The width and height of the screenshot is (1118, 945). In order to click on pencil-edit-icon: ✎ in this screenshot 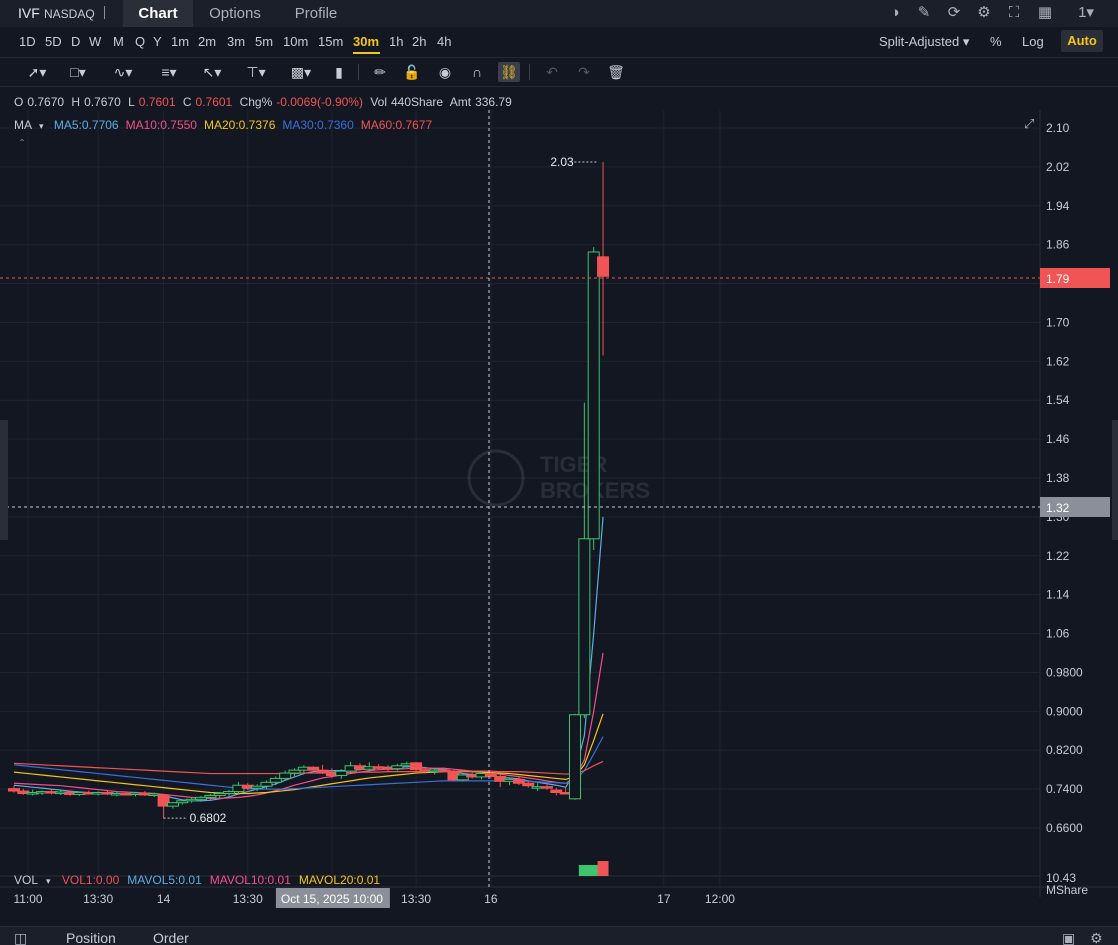, I will do `click(924, 12)`.